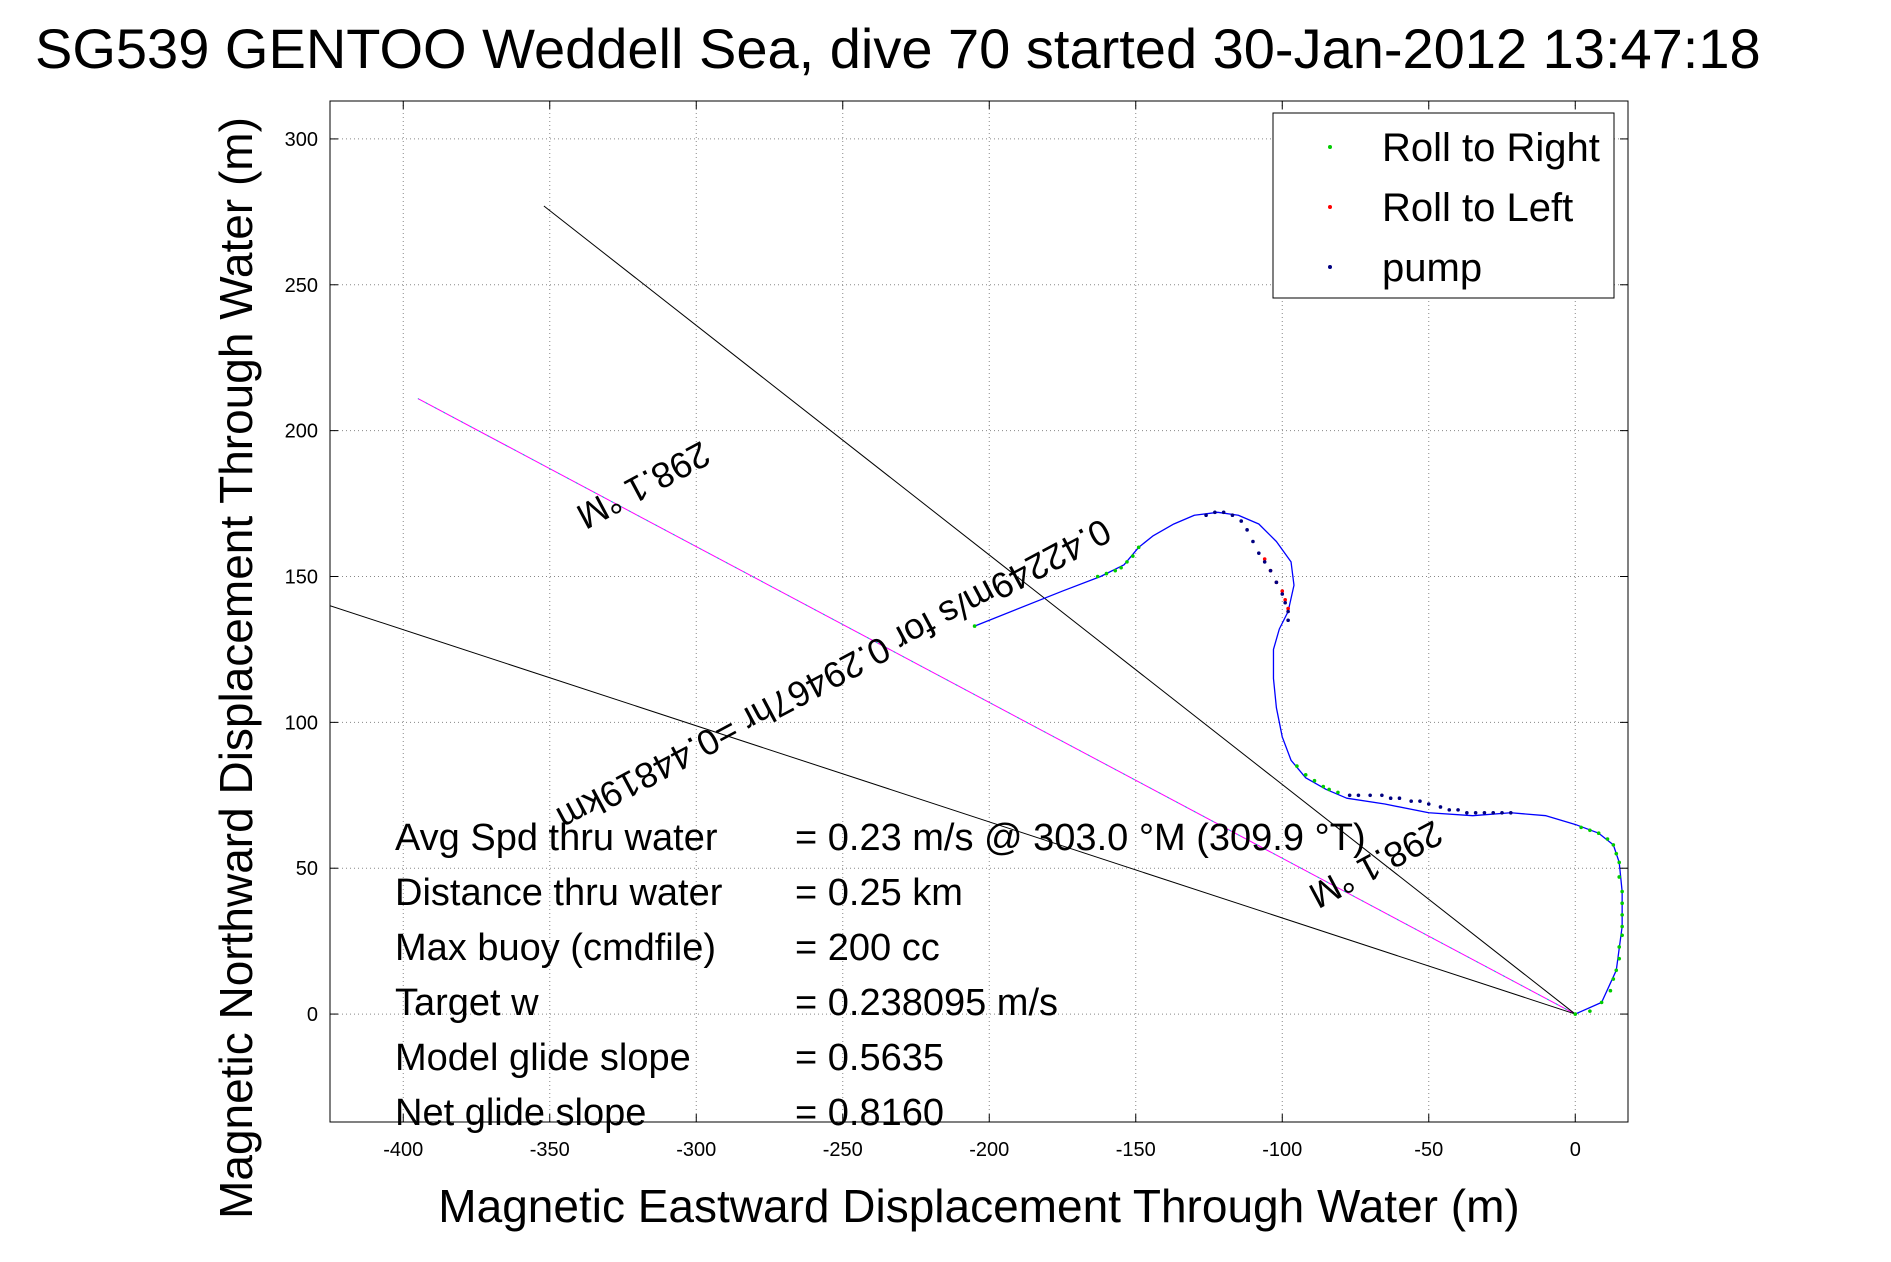  I want to click on stat-value: = 0.25 km, so click(879, 893).